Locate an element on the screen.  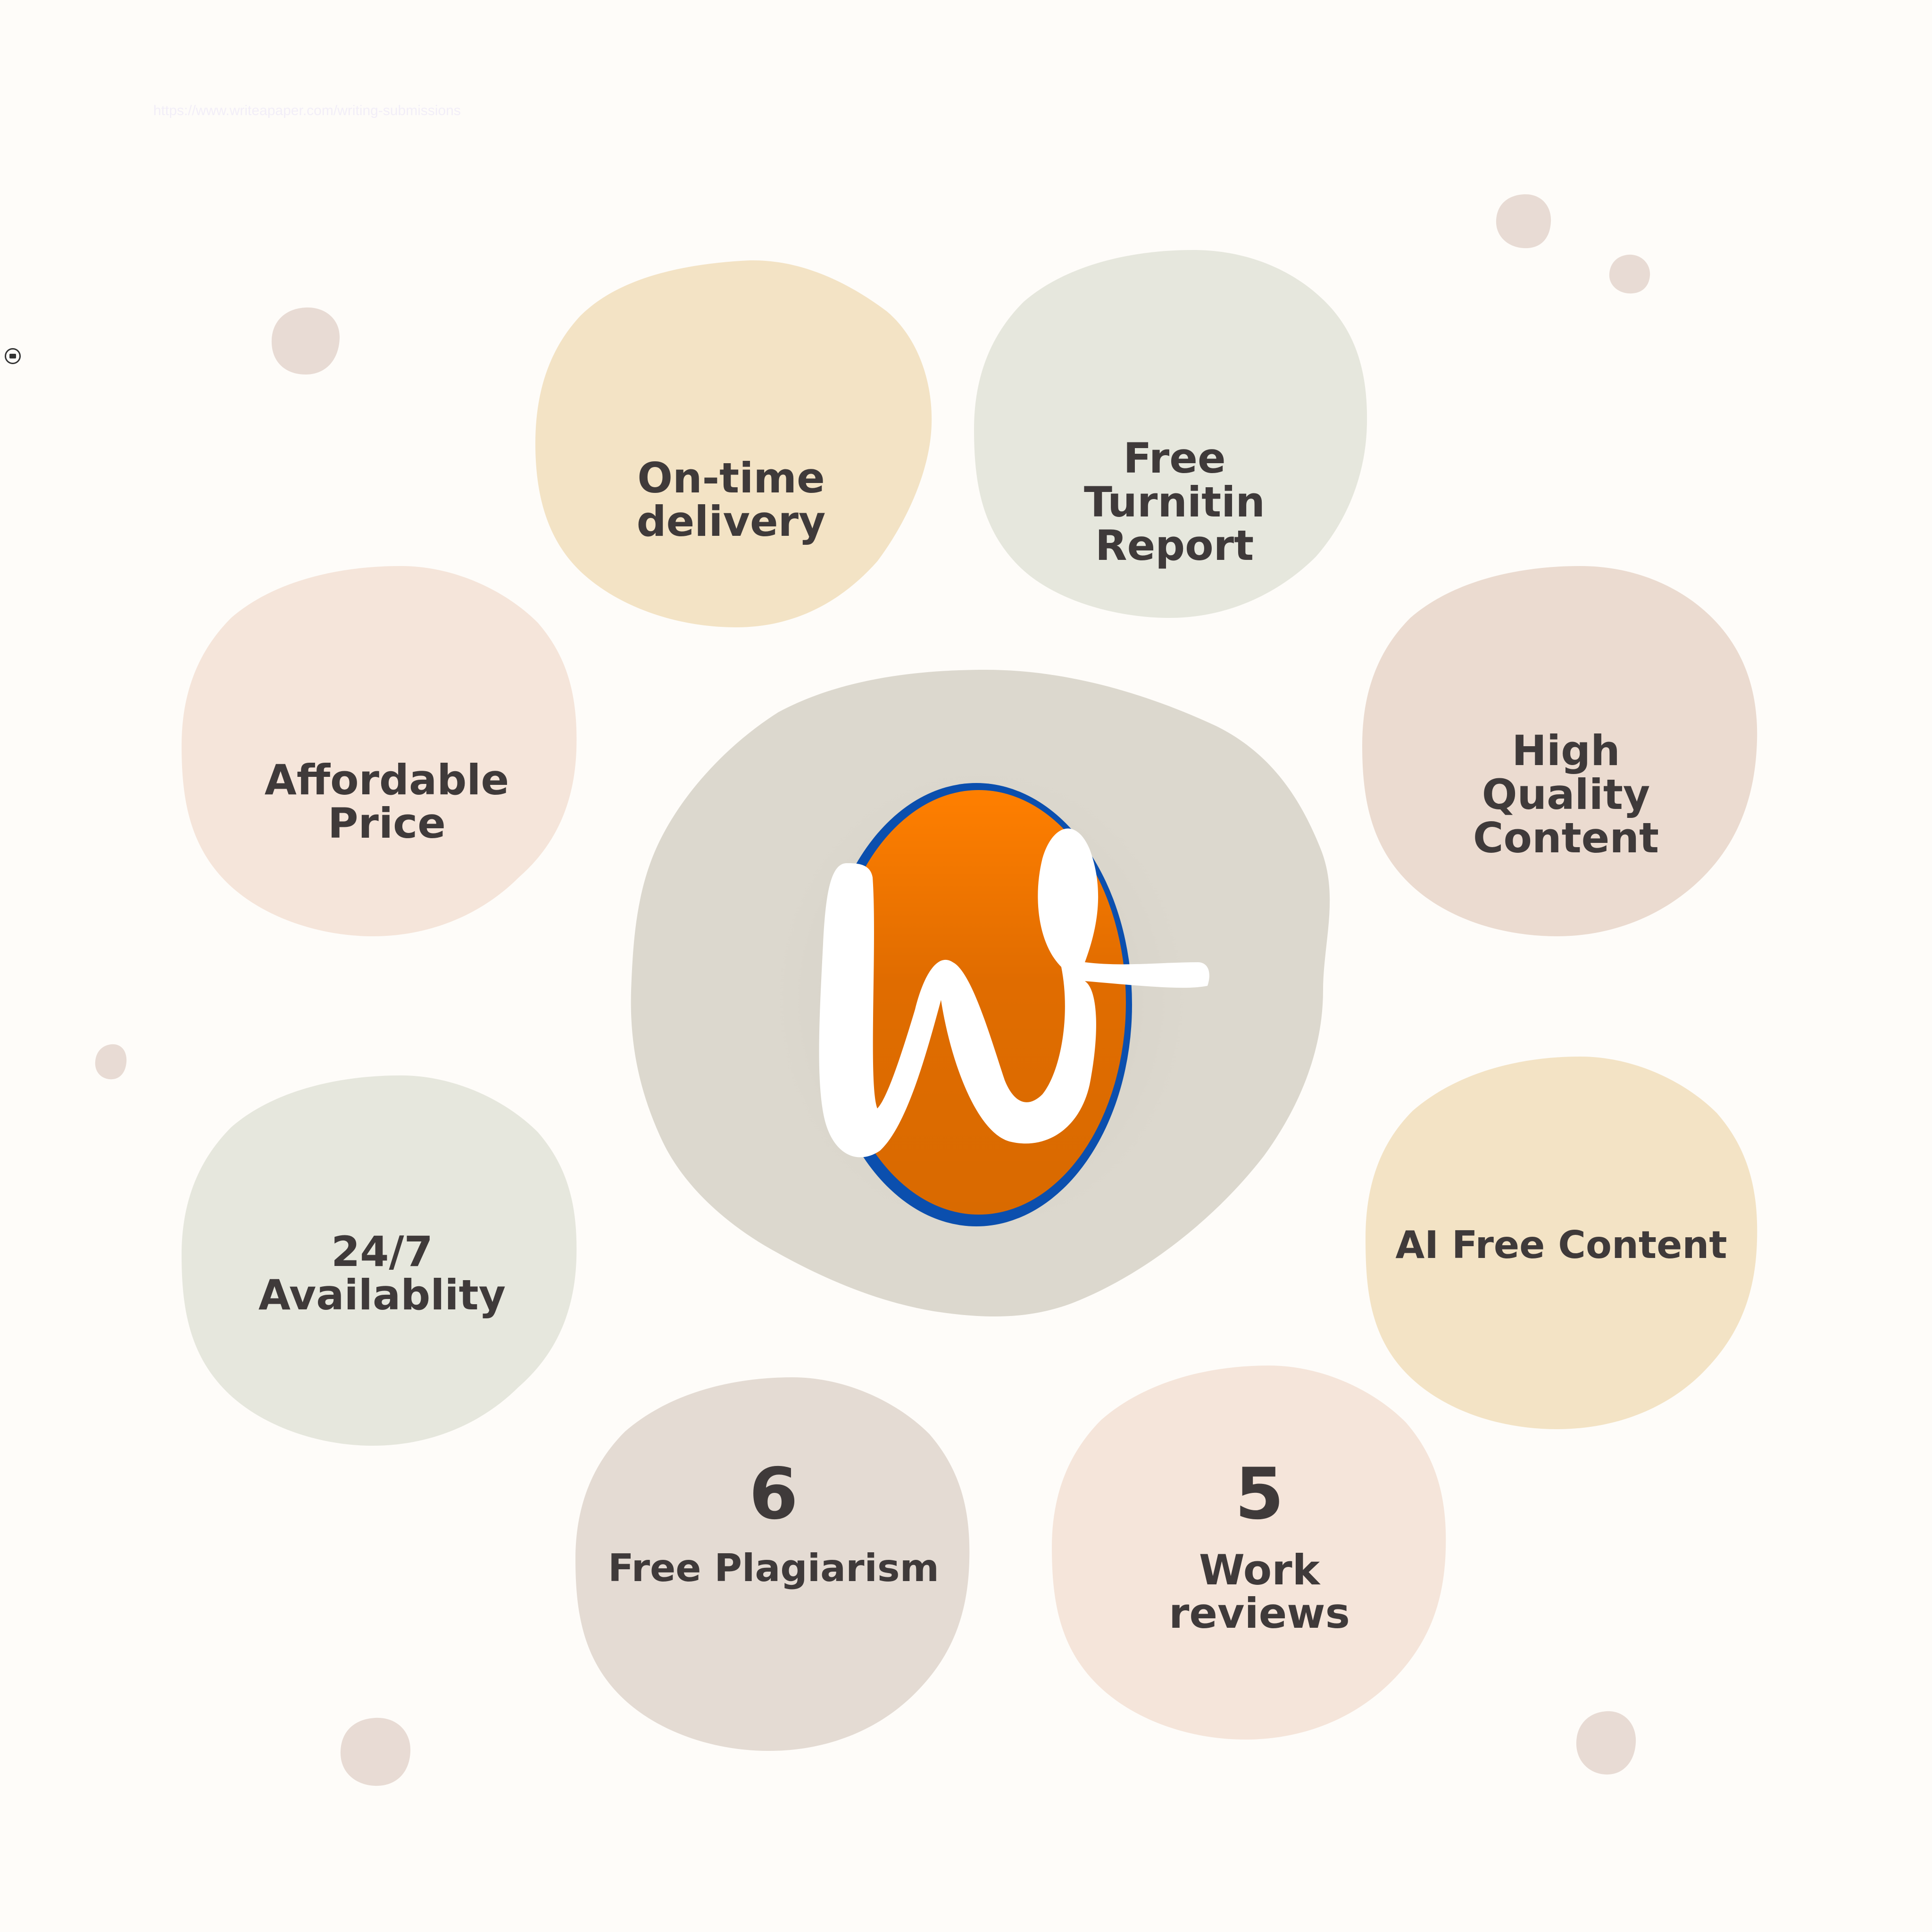
bubble-ai-free is located at coordinates (1562, 1243).